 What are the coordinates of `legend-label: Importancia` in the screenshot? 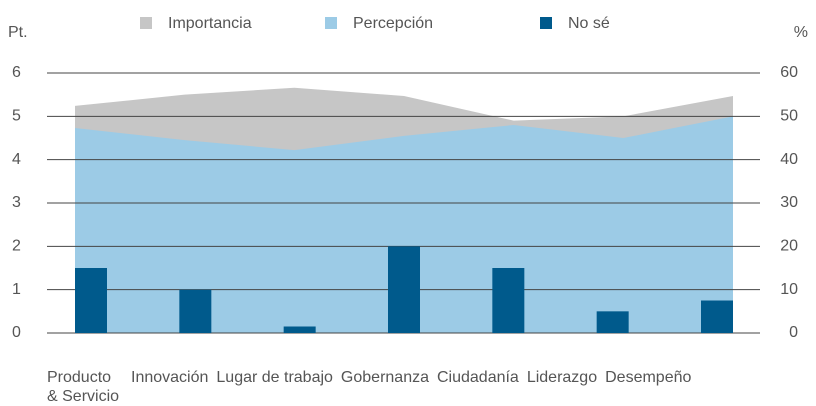 It's located at (210, 23).